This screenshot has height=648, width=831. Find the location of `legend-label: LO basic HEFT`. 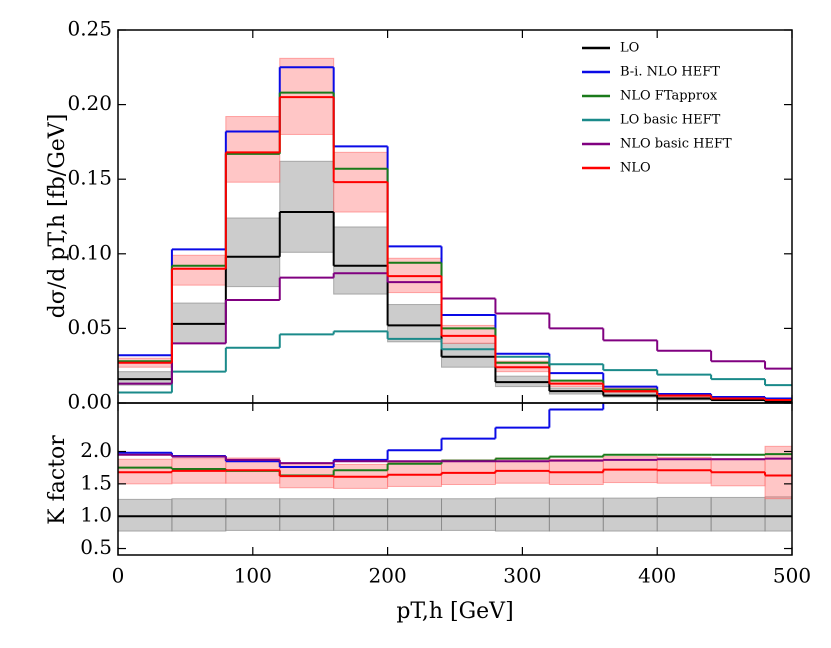

legend-label: LO basic HEFT is located at coordinates (670, 120).